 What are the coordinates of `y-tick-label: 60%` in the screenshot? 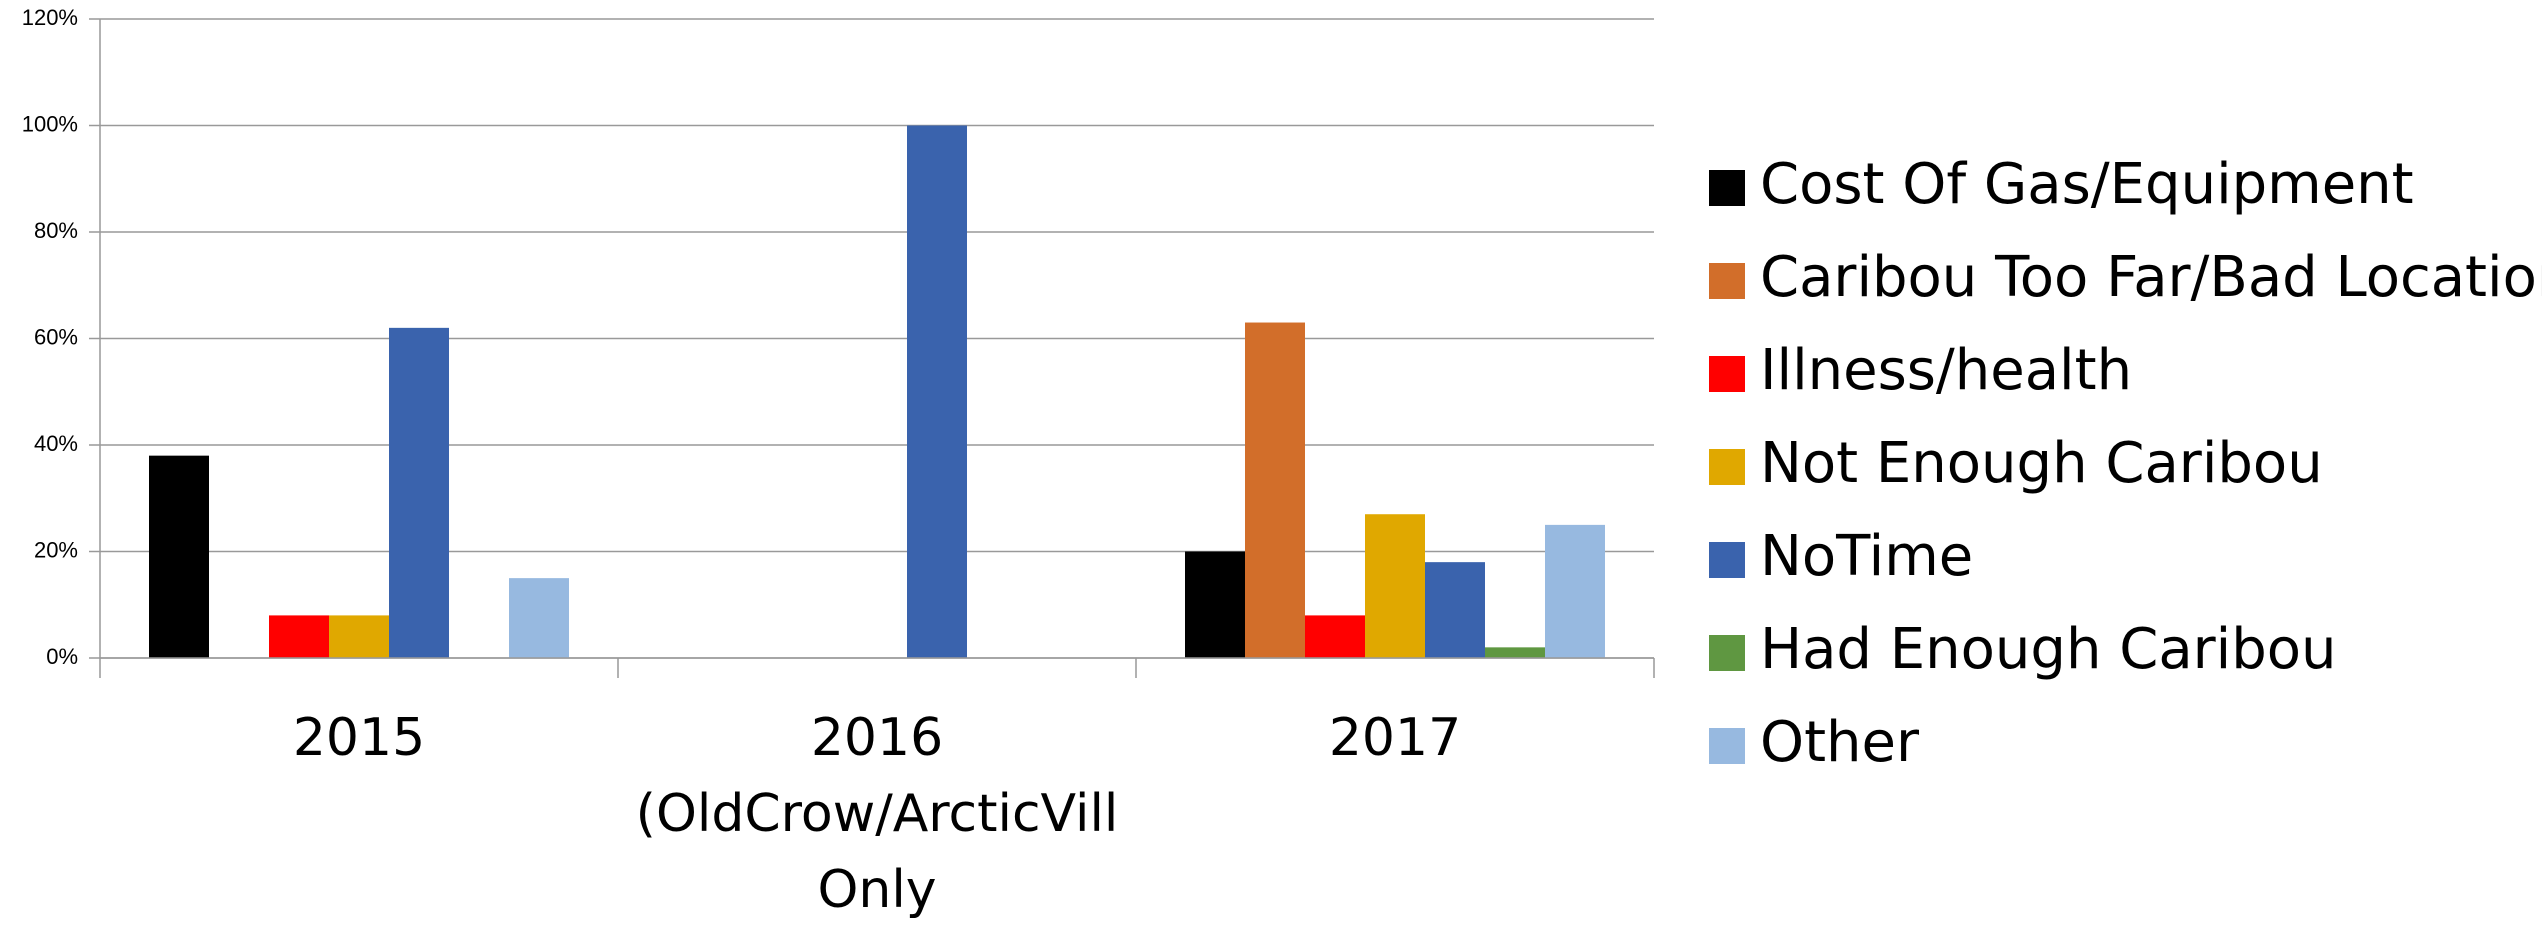 It's located at (56, 336).